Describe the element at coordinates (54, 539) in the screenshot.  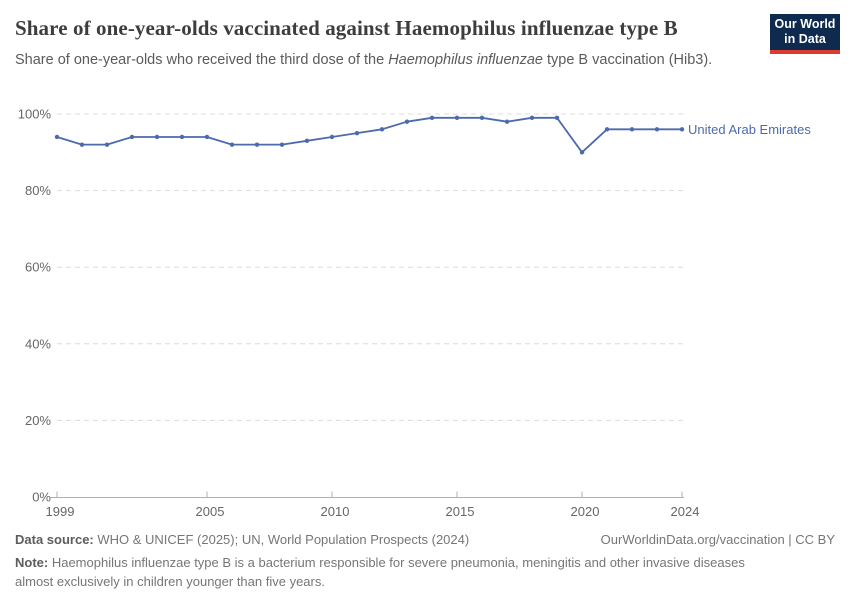
I see `data-source-label: Data source:` at that location.